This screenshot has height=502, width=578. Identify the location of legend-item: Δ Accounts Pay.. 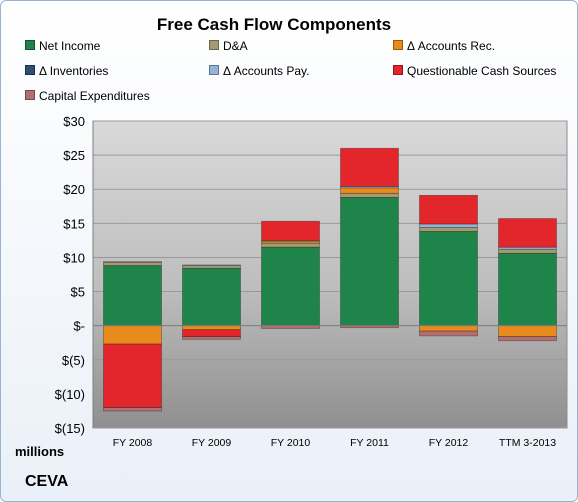
(259, 71).